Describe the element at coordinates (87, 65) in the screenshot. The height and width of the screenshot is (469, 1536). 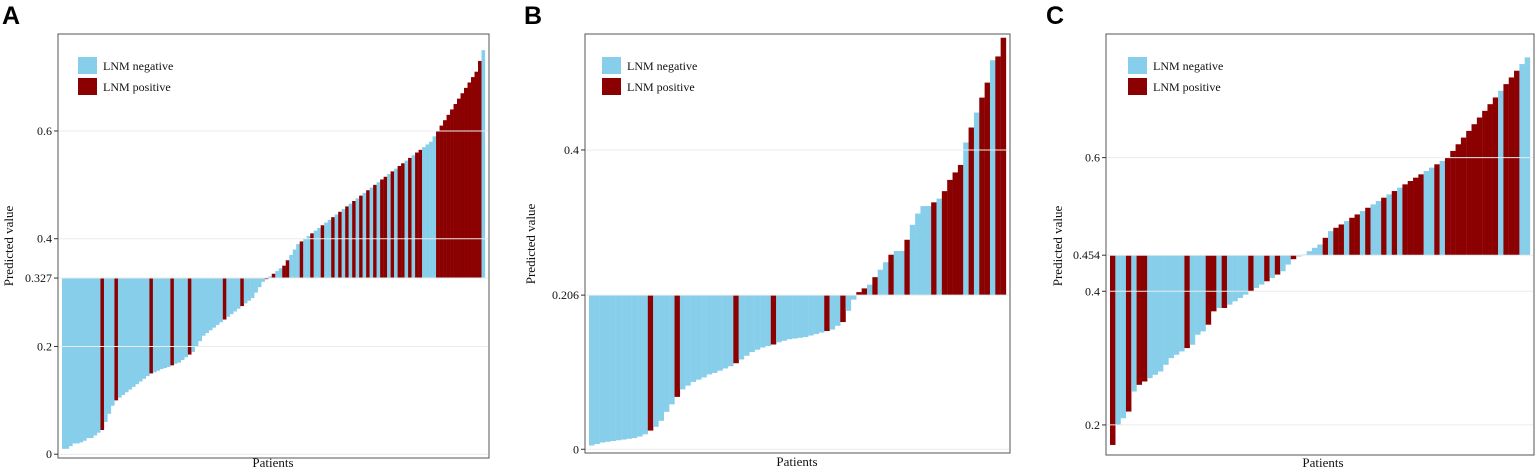
I see `legend-swatch-negative` at that location.